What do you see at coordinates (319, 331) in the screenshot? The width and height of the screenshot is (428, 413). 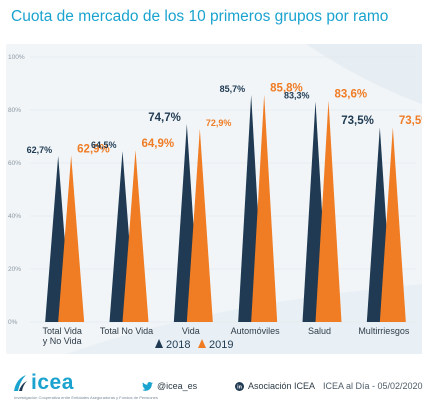 I see `category-label: Salud` at bounding box center [319, 331].